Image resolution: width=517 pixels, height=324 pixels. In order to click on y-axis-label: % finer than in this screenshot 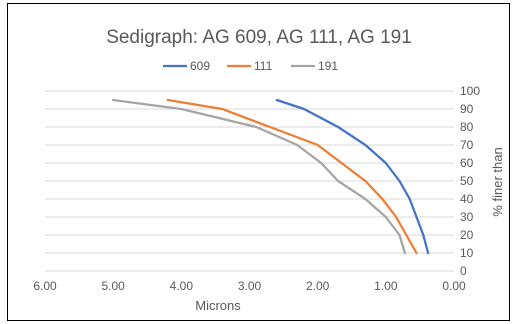, I will do `click(497, 181)`.